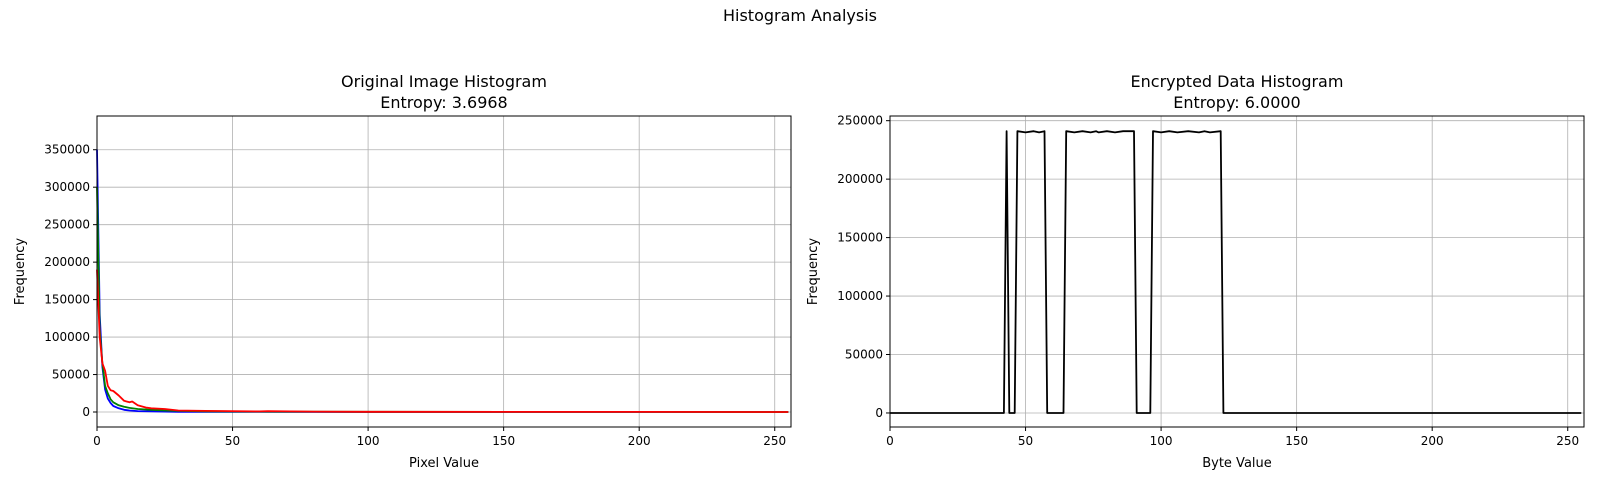  Describe the element at coordinates (1161, 441) in the screenshot. I see `encrypted-xtick-label: 100` at that location.